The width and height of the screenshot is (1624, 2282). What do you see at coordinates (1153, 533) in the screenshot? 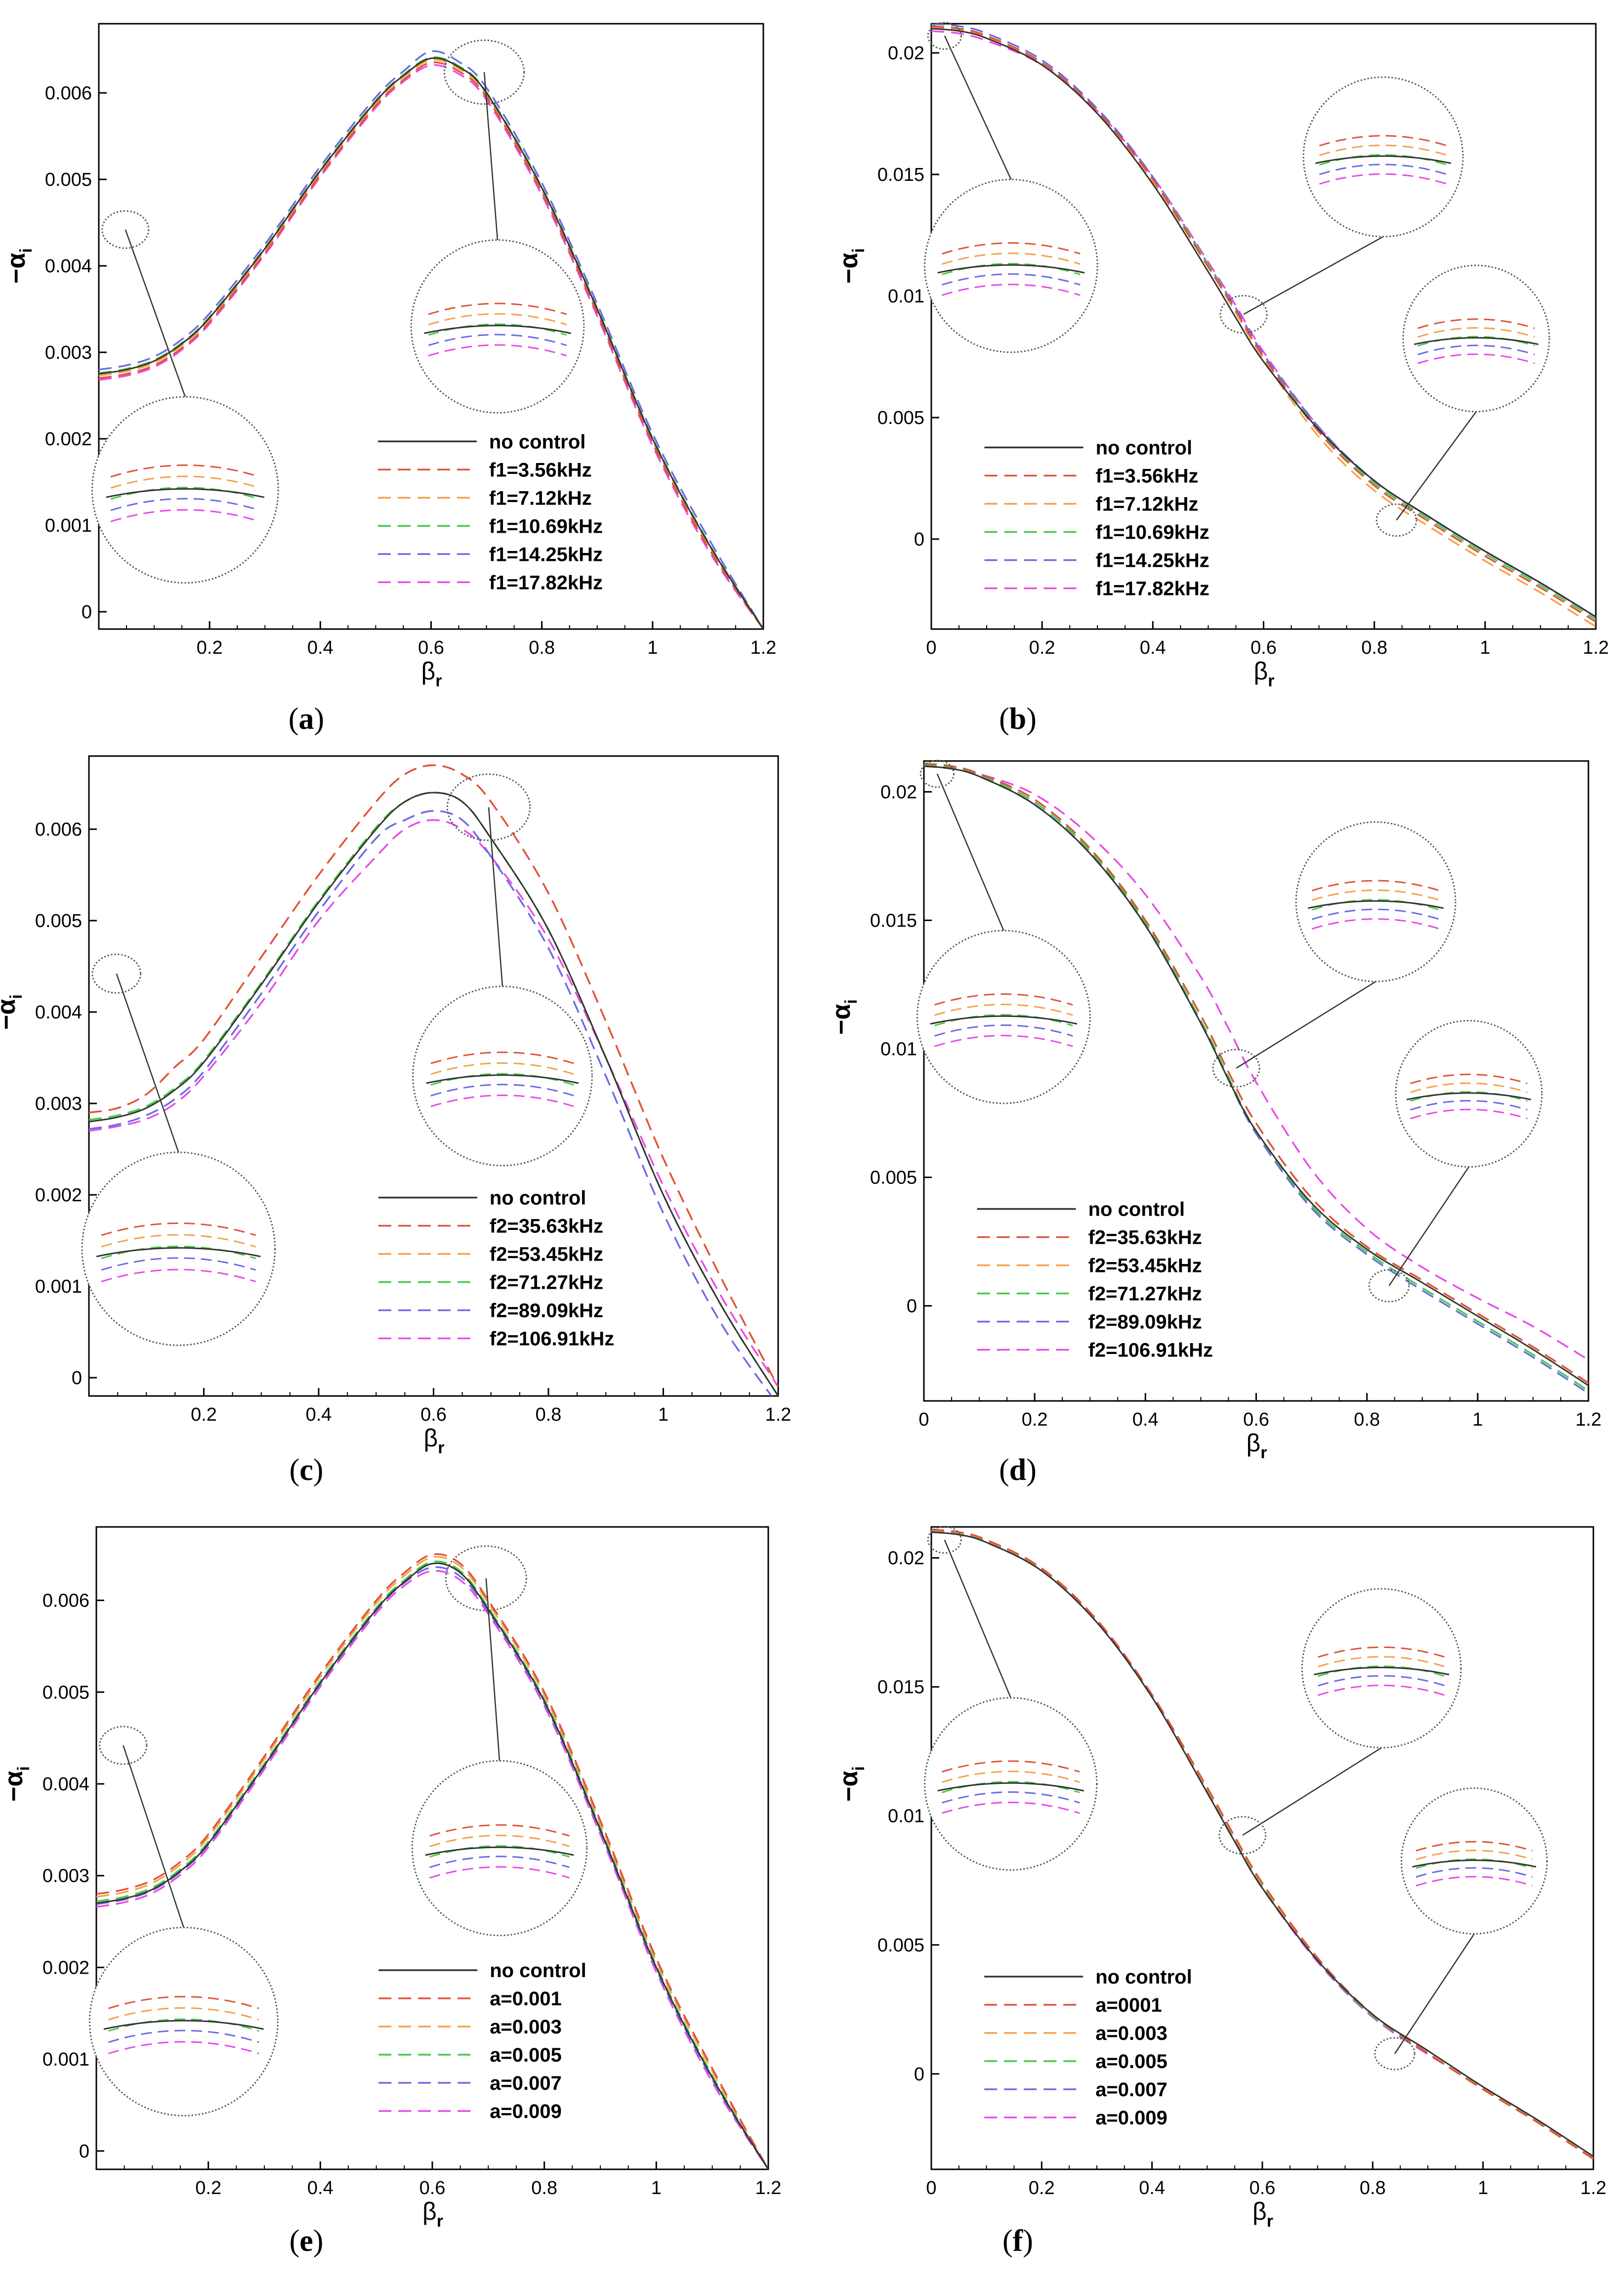
I see `legend-label: f1=10.69kHz` at bounding box center [1153, 533].